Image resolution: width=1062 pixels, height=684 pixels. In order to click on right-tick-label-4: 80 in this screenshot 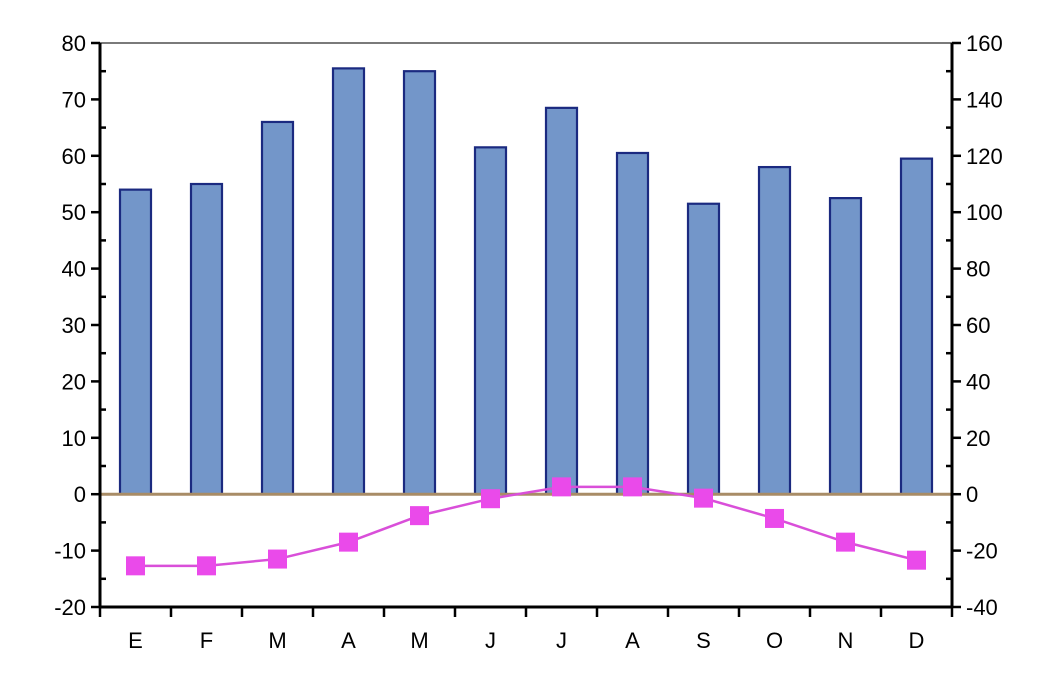, I will do `click(978, 269)`.